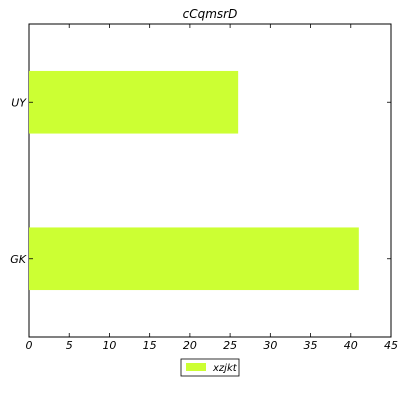  I want to click on x-tick-label-10: 10, so click(109, 345).